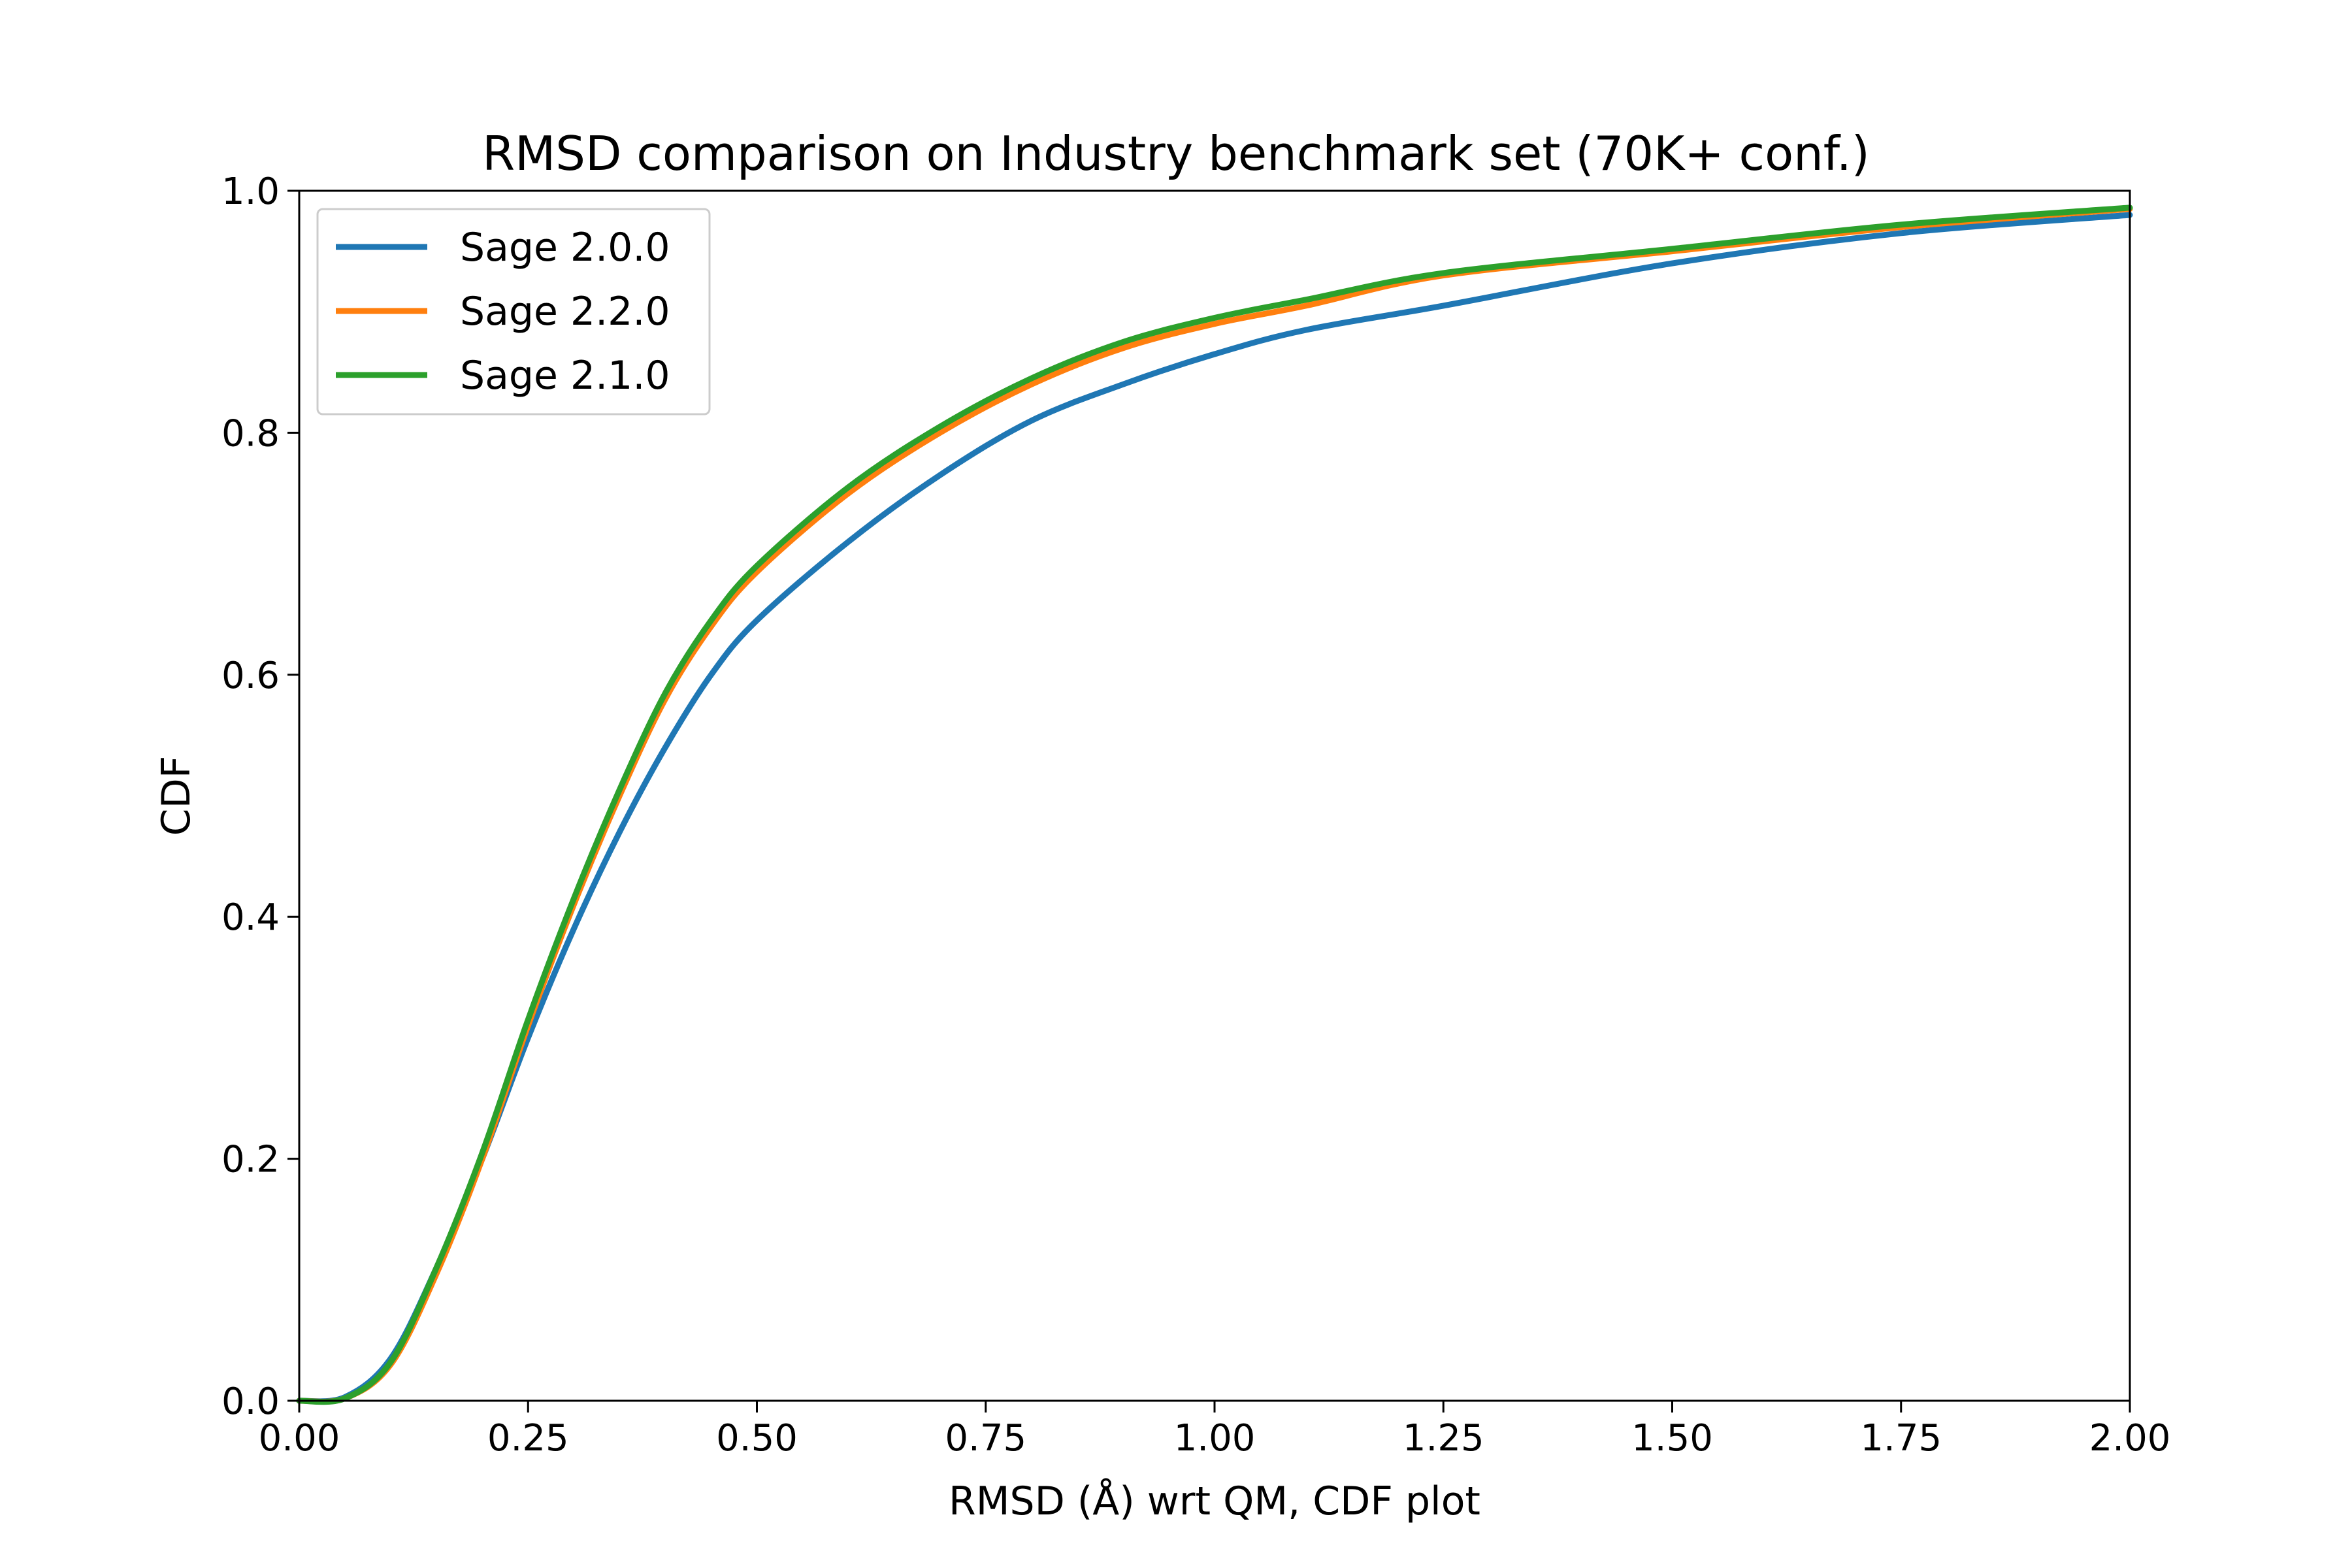 This screenshot has height=1568, width=2352. Describe the element at coordinates (260, 797) in the screenshot. I see `y-axis: 0.0 0.2 0.4 0.6 0.8 1.0` at that location.